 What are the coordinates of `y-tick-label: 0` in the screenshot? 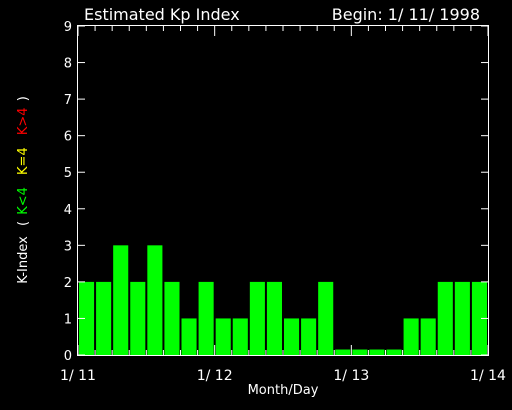 It's located at (68, 356).